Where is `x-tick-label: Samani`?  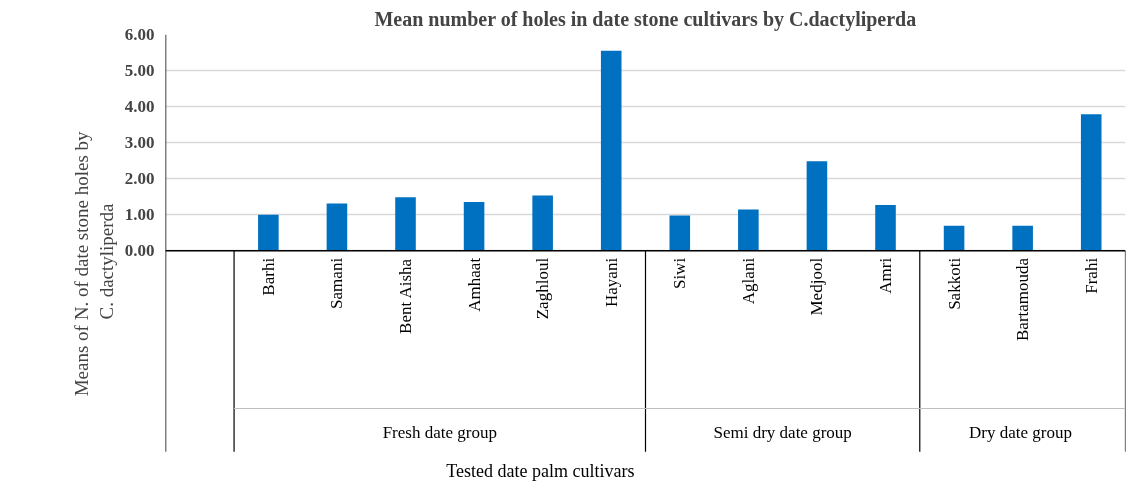
x-tick-label: Samani is located at coordinates (337, 283).